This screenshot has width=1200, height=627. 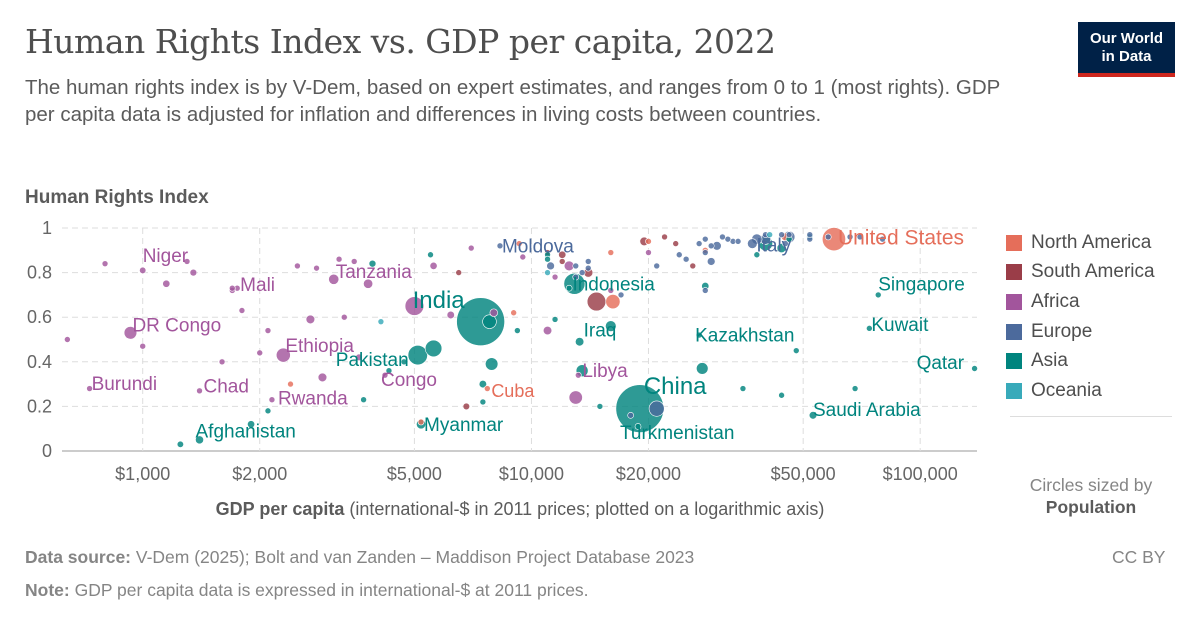 What do you see at coordinates (459, 272) in the screenshot?
I see `point-bolivia` at bounding box center [459, 272].